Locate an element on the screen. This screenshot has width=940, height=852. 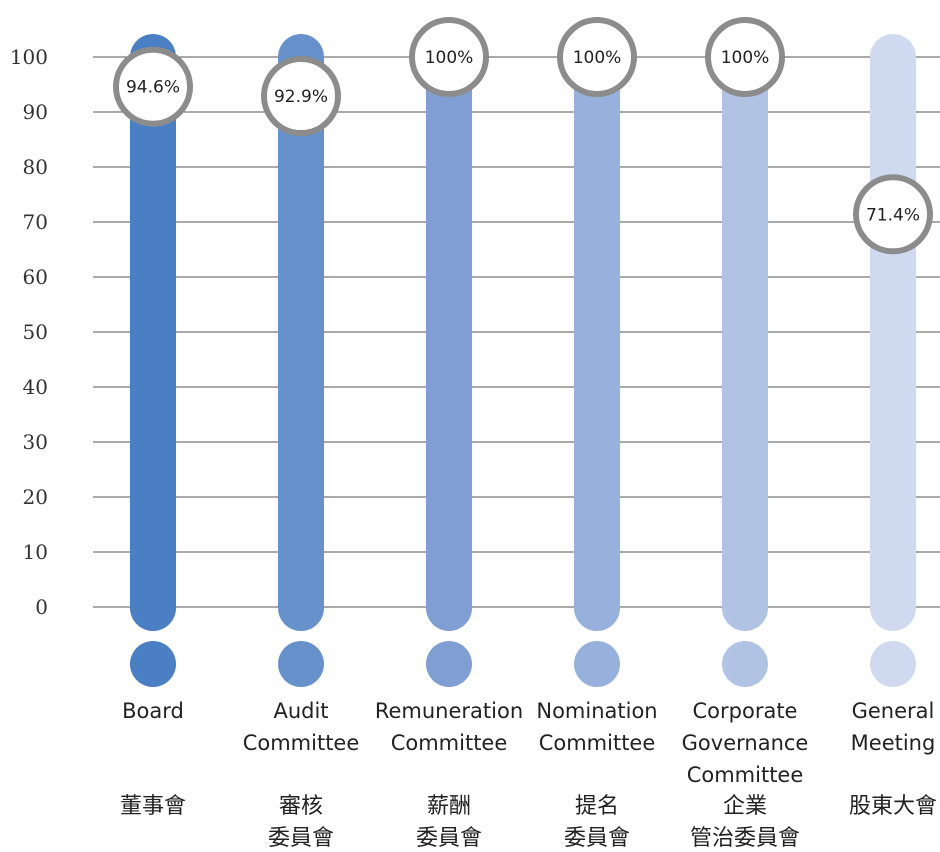
category-label-zh: 審核 is located at coordinates (301, 806).